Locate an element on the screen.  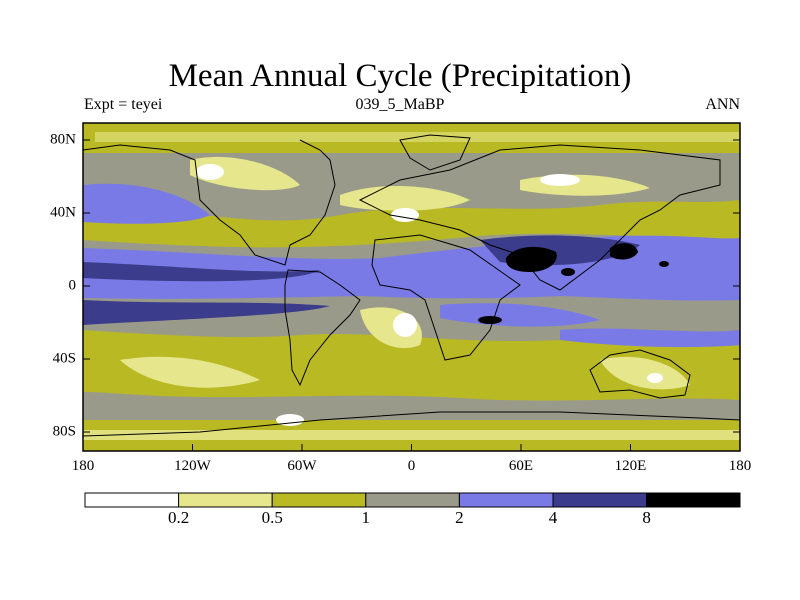
eurasia-outline is located at coordinates (539, 217).